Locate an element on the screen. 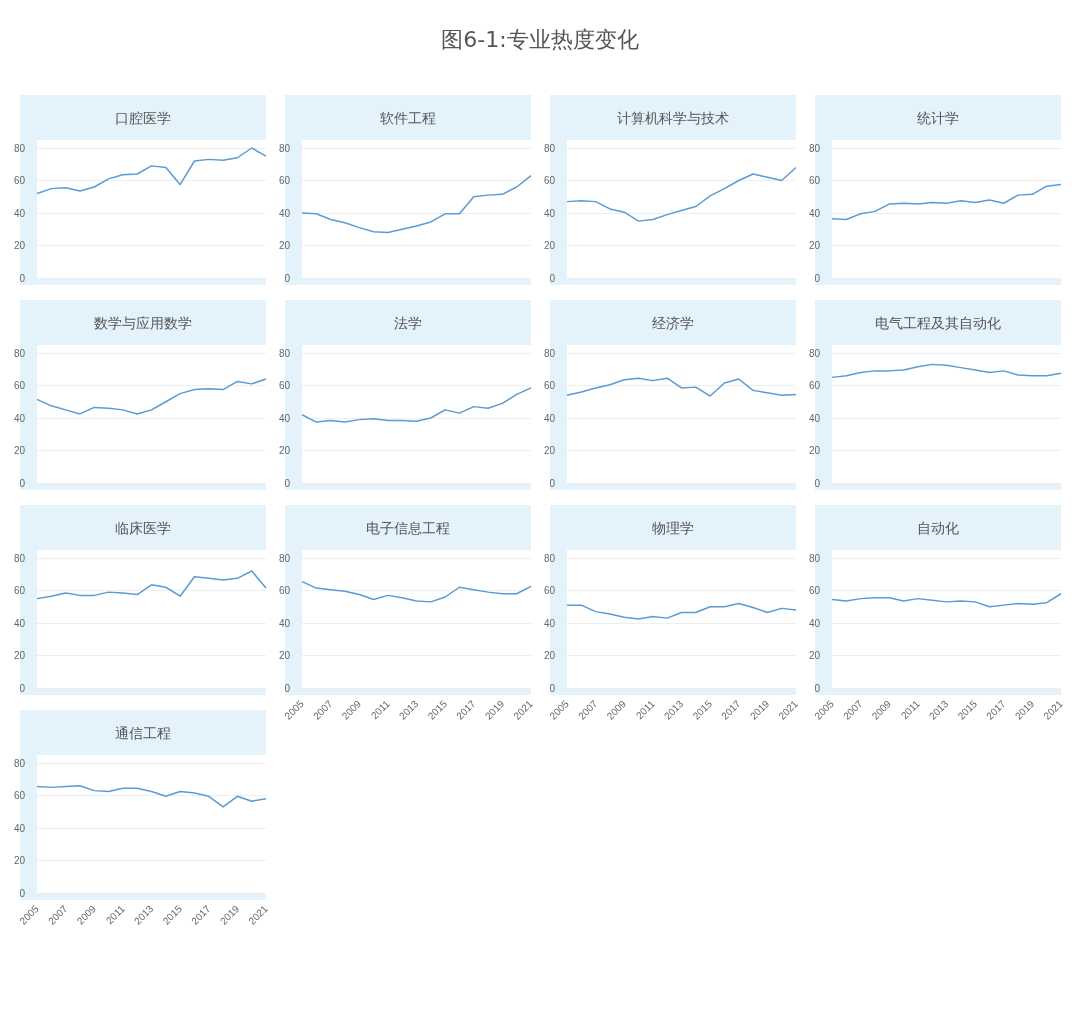 The width and height of the screenshot is (1080, 1013). text: 图6-1:专业热度变化 is located at coordinates (540, 40).